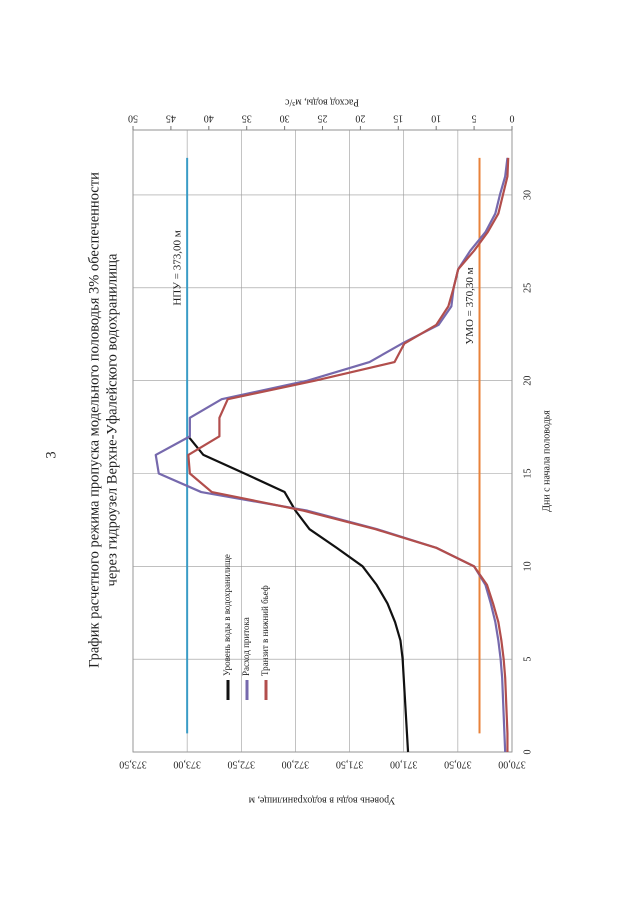 Image resolution: width=640 pixels, height=902 pixels. What do you see at coordinates (350, 764) in the screenshot?
I see `y-tick-label: 371,50` at bounding box center [350, 764].